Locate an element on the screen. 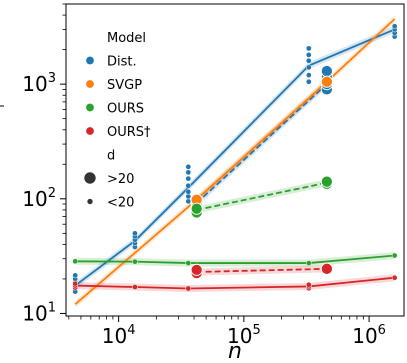 This screenshot has width=407, height=363. legend-label-size-0: >20 is located at coordinates (120, 179).